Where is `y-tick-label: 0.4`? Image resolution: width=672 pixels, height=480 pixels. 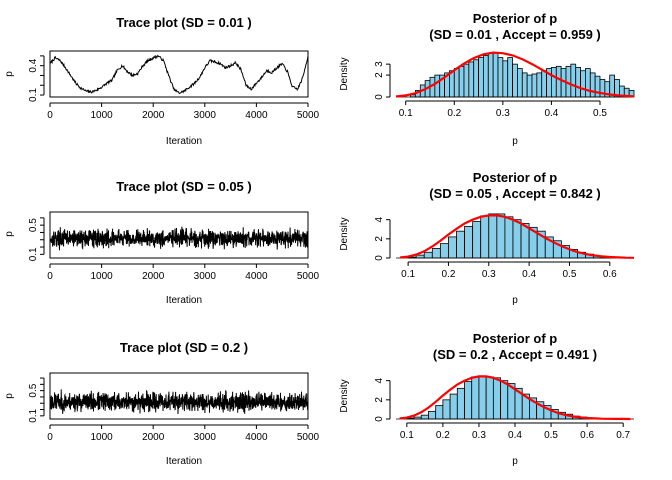
y-tick-label: 0.4 is located at coordinates (33, 65).